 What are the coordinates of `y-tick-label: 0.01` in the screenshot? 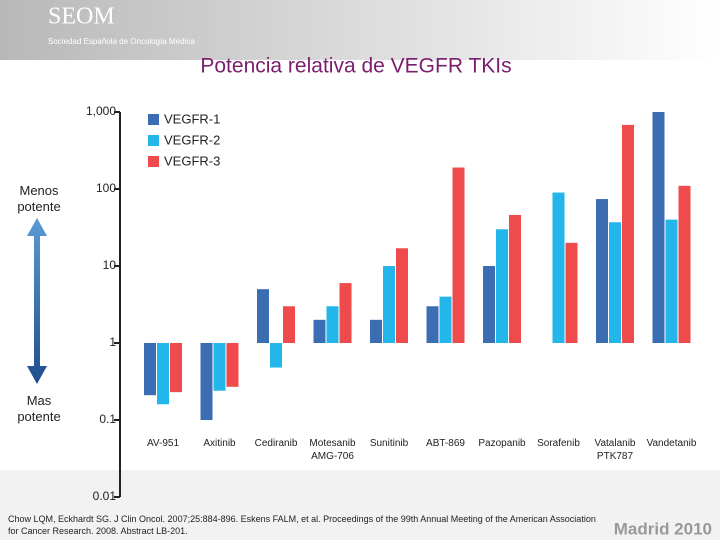 It's located at (105, 496).